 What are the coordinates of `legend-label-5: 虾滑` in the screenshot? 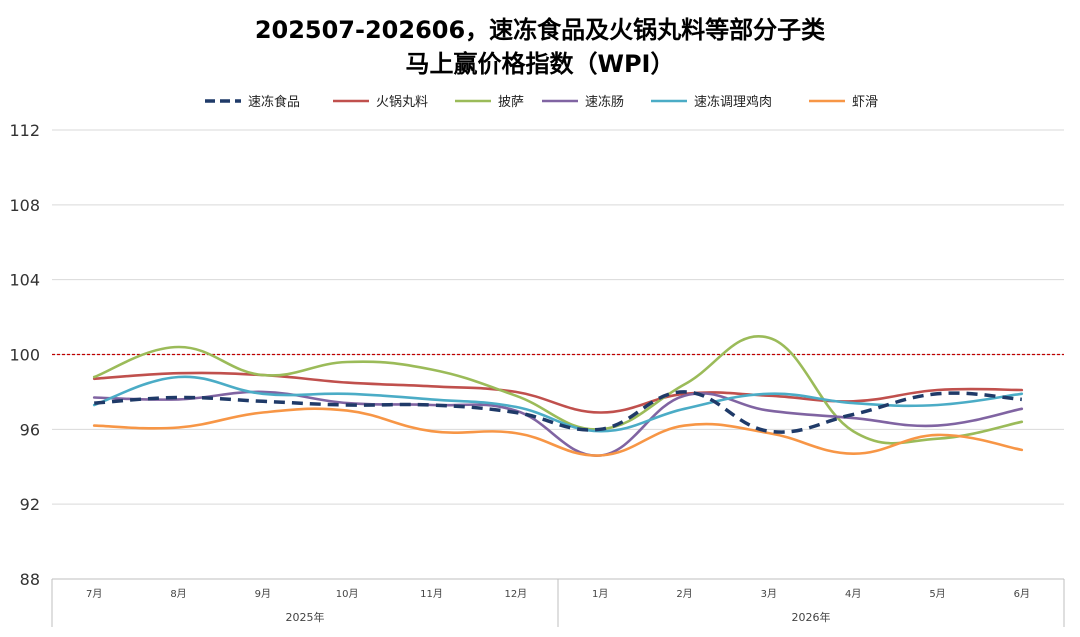 It's located at (865, 102).